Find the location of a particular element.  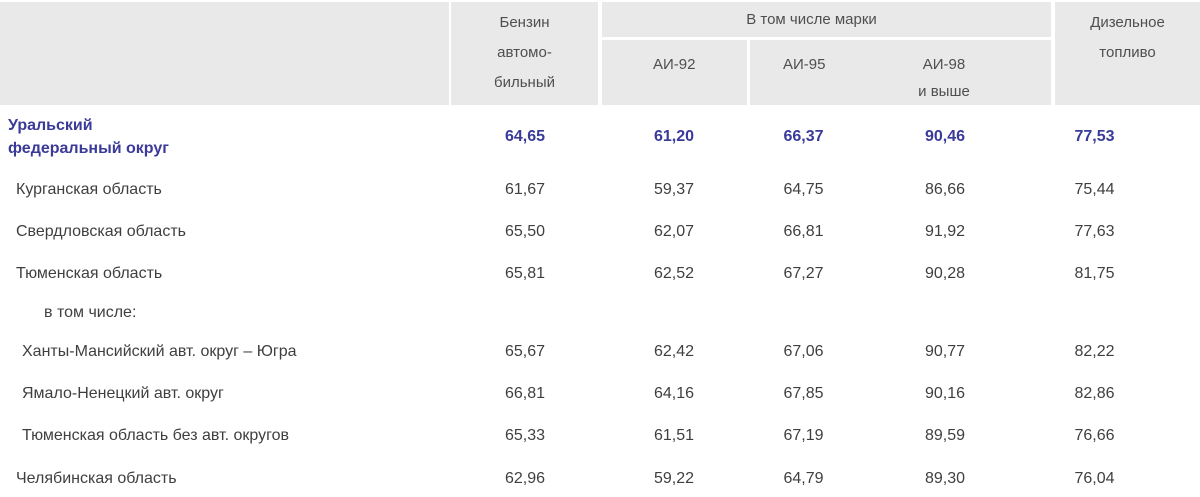

col-header-ai98-sublabel: и выше is located at coordinates (944, 91).